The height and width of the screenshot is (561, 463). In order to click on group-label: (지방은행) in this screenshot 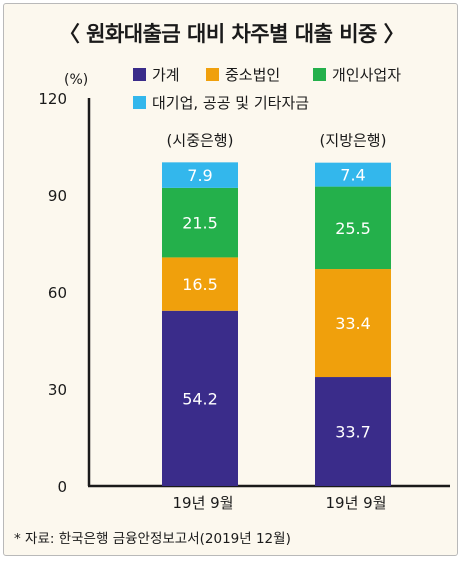, I will do `click(353, 141)`.